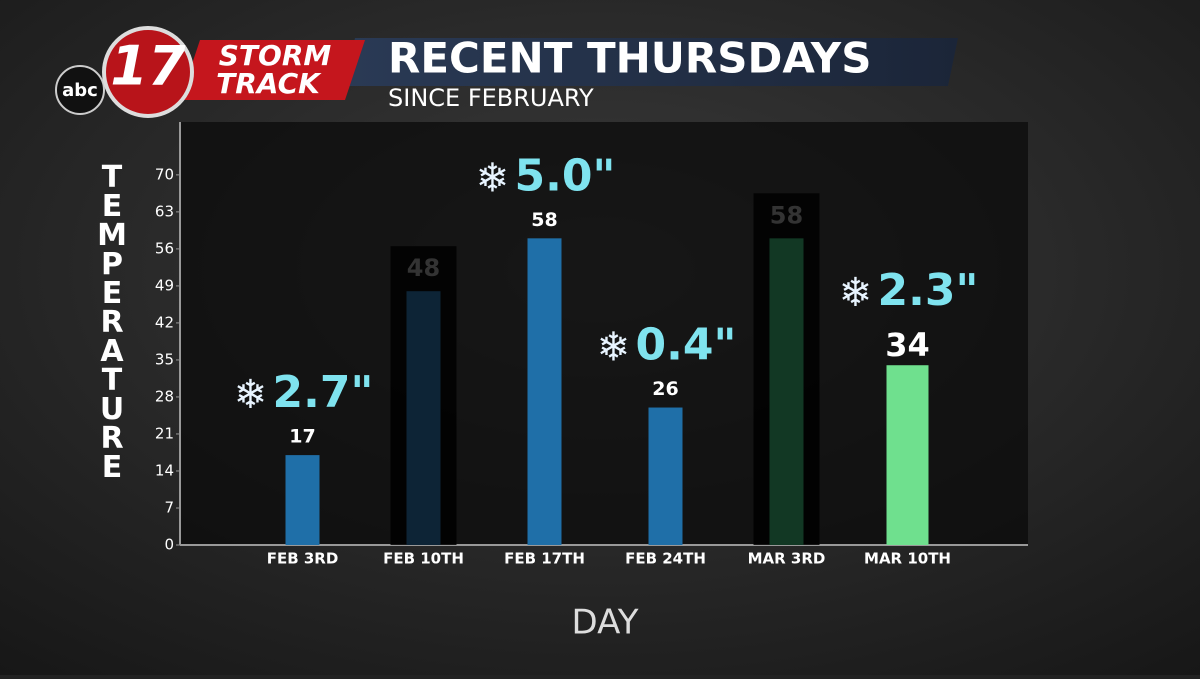  I want to click on snowfall-label: 2.3", so click(928, 290).